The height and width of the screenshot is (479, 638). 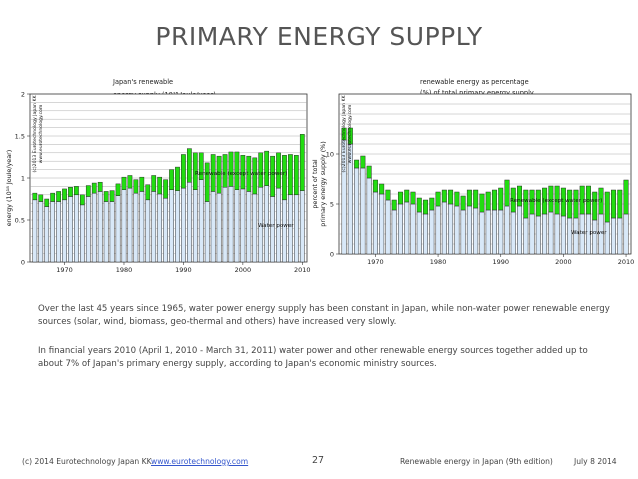 What do you see at coordinates (323, 183) in the screenshot?
I see `y-axis-label: primary energy supply (%)` at bounding box center [323, 183].